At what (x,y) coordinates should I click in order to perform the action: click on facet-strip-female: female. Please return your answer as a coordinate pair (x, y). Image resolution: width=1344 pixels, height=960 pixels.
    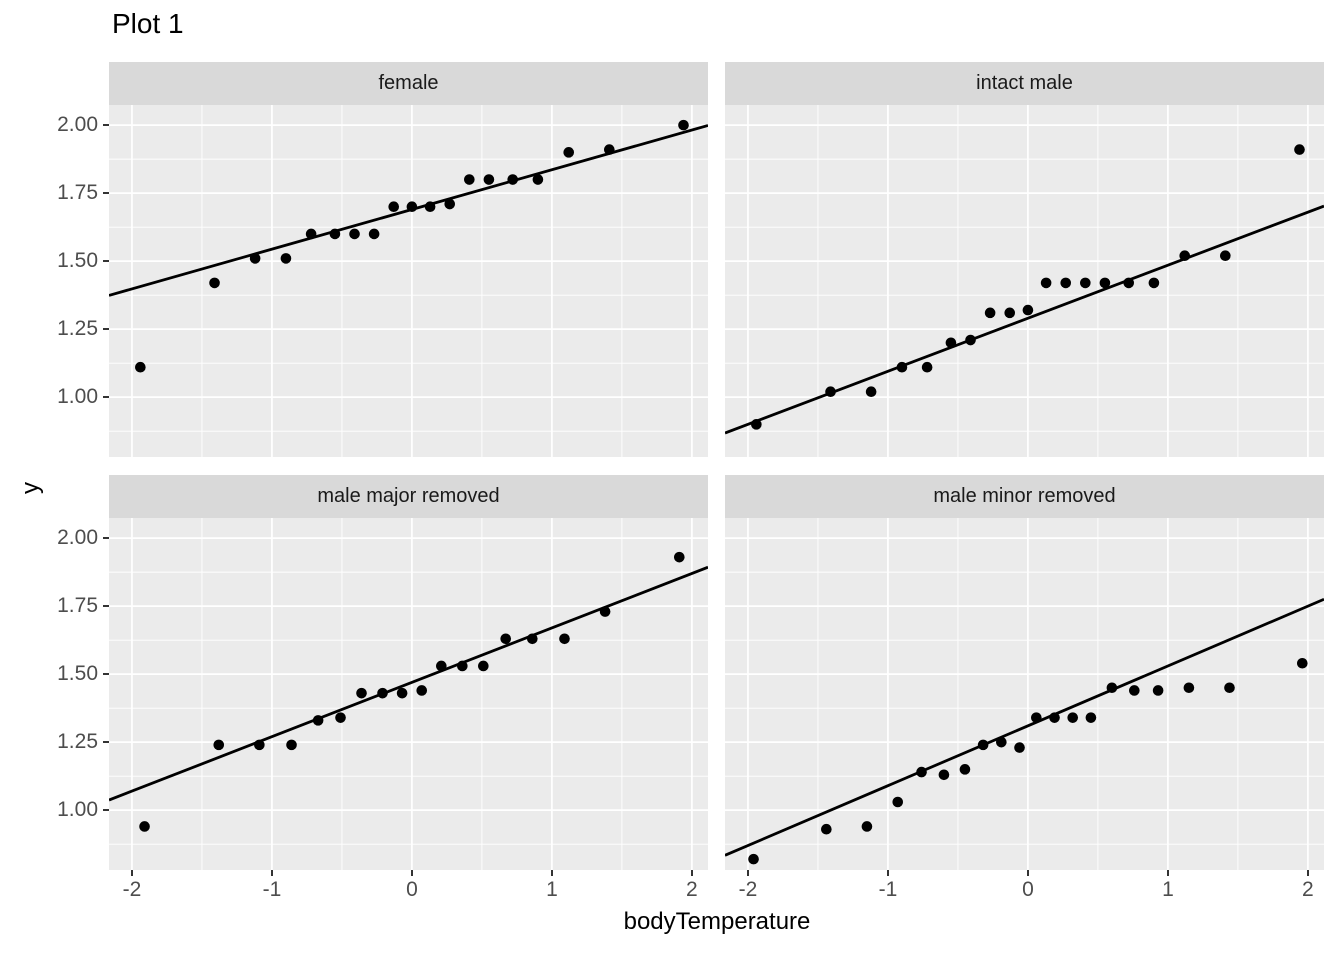
    Looking at the image, I should click on (408, 83).